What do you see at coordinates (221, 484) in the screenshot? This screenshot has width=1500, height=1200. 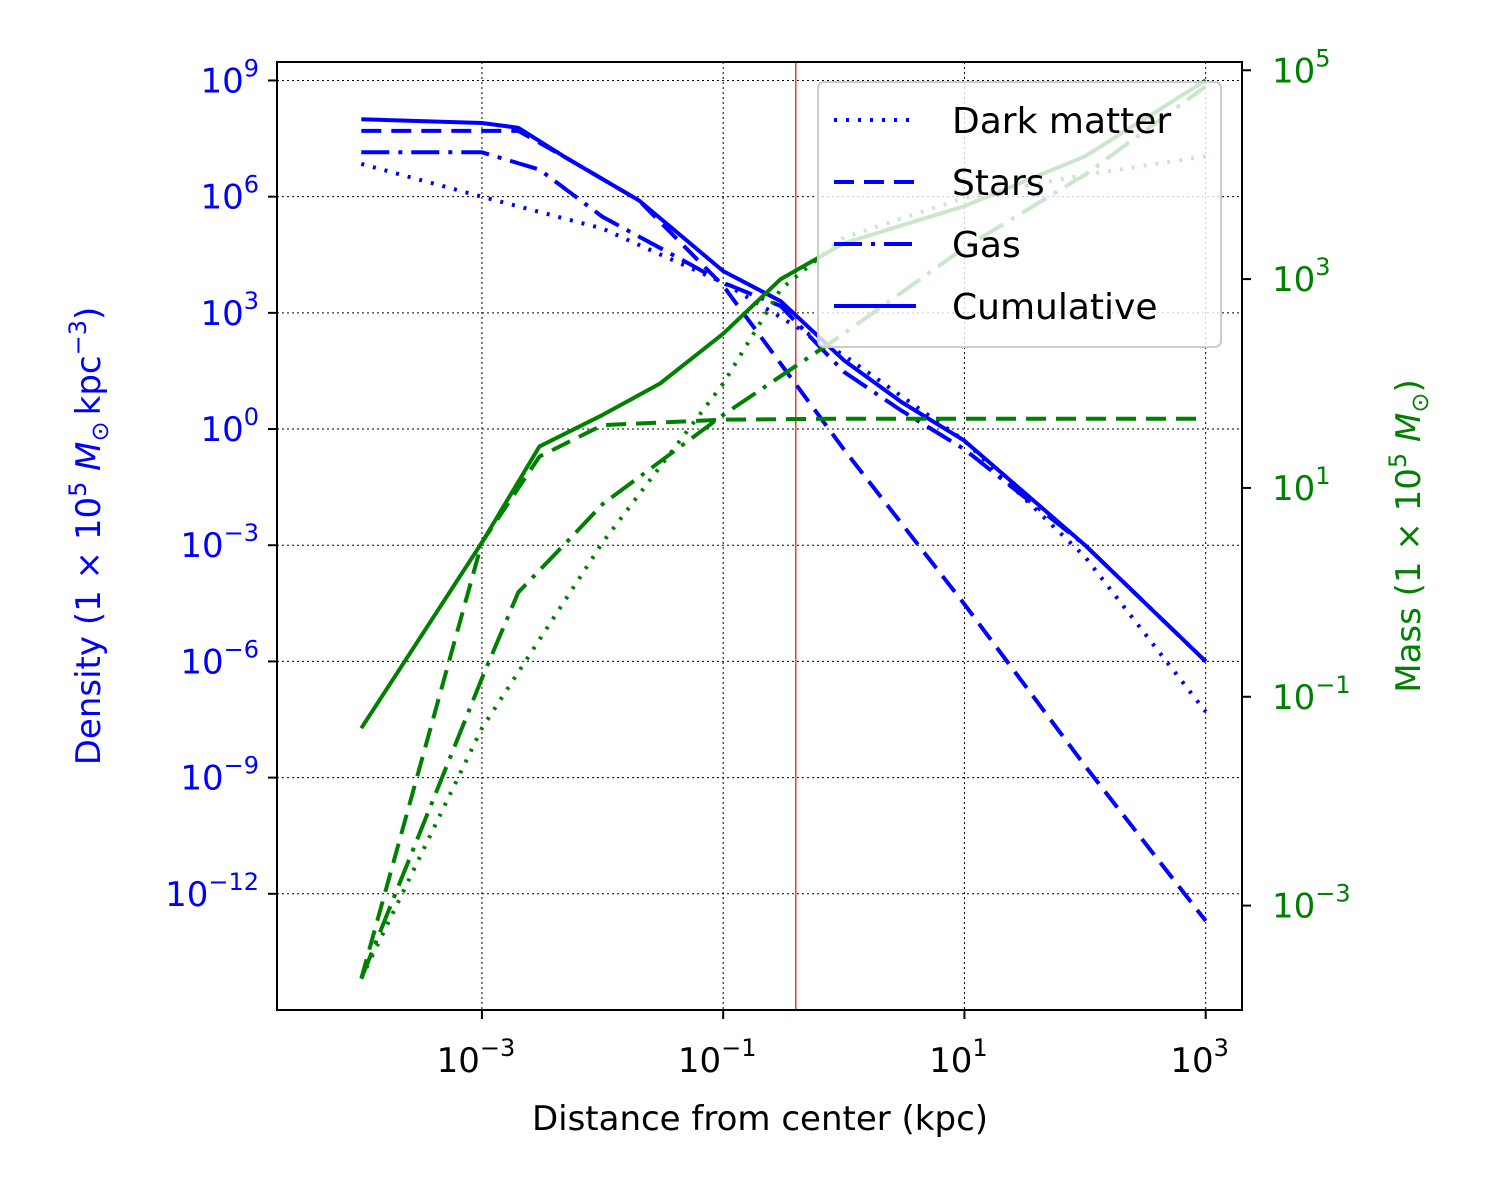 I see `left-axis-ticks: 10⁹ 10⁶ 10³ 10⁰ 10⁻³ 10⁻⁶ 10⁻⁹ 10⁻¹²` at bounding box center [221, 484].